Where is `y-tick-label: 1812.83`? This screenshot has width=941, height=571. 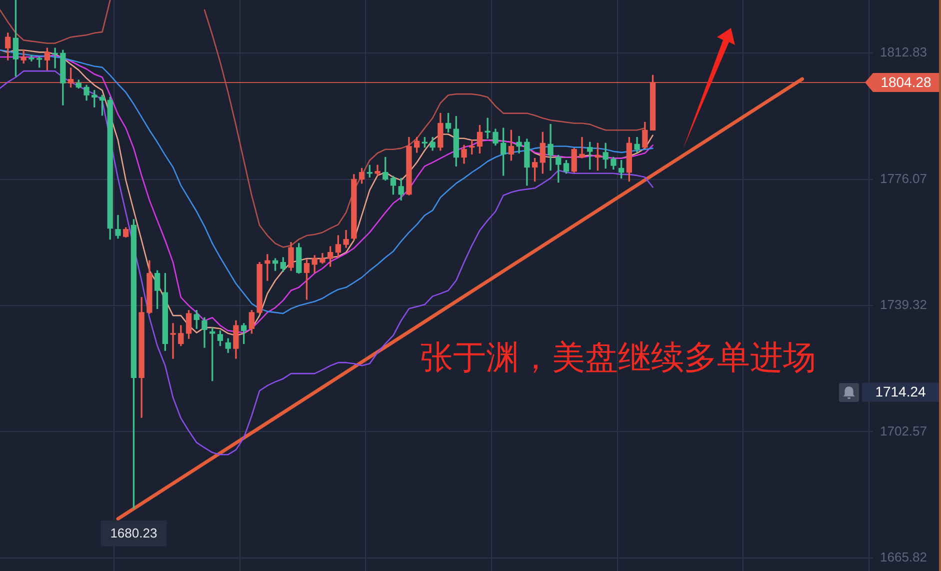 y-tick-label: 1812.83 is located at coordinates (903, 52).